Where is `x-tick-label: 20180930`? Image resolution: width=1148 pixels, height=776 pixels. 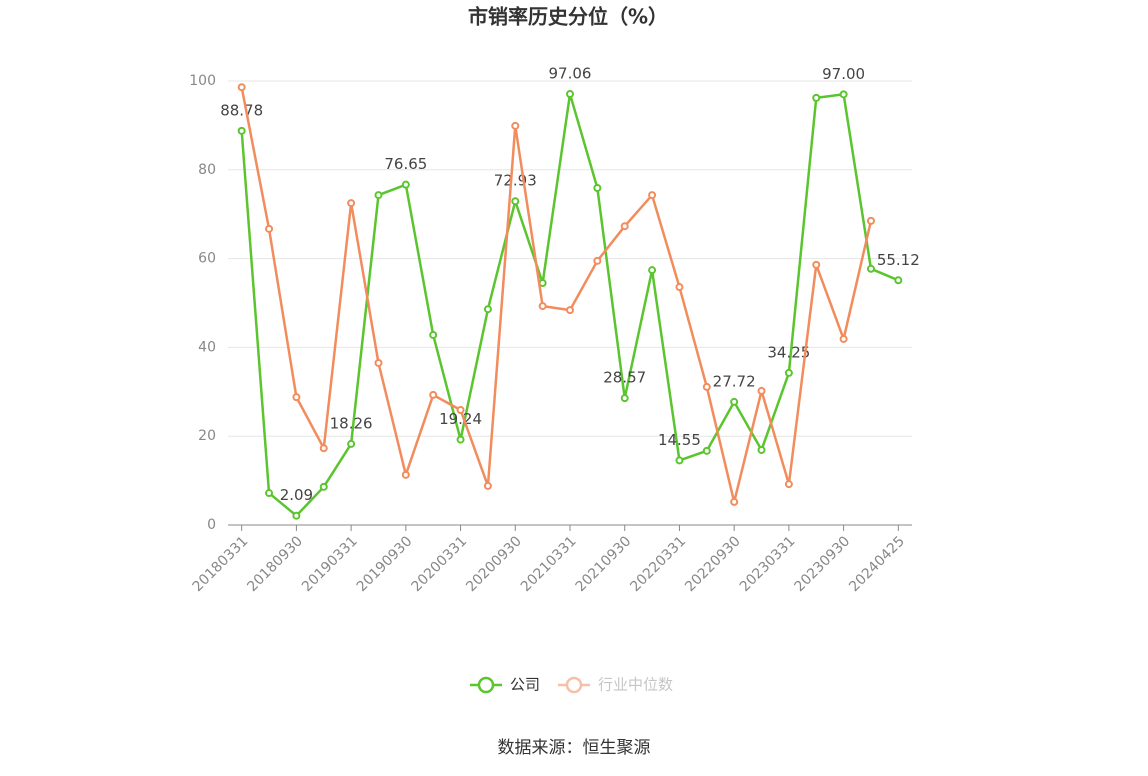 x-tick-label: 20180930 is located at coordinates (275, 564).